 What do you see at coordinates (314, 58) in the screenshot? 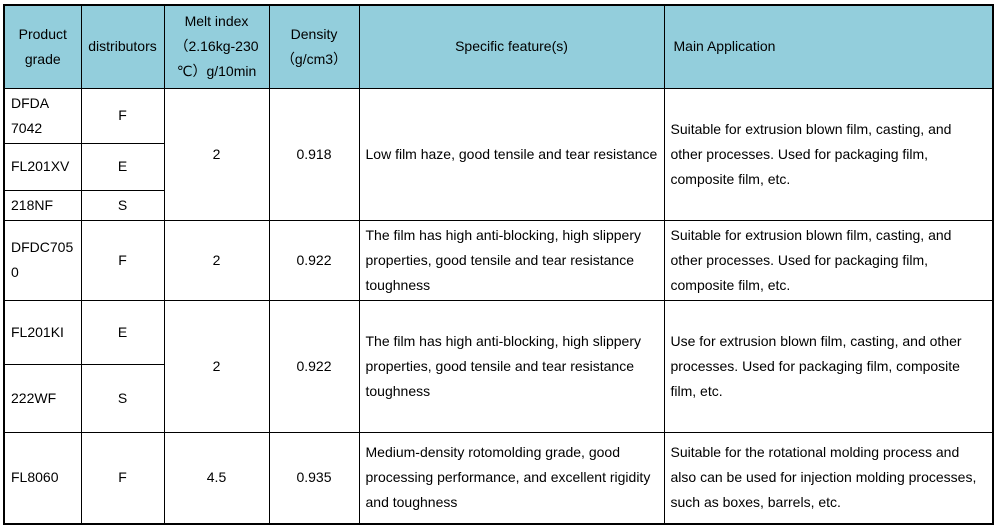
I see `density-header-line: （g/cm3）` at bounding box center [314, 58].